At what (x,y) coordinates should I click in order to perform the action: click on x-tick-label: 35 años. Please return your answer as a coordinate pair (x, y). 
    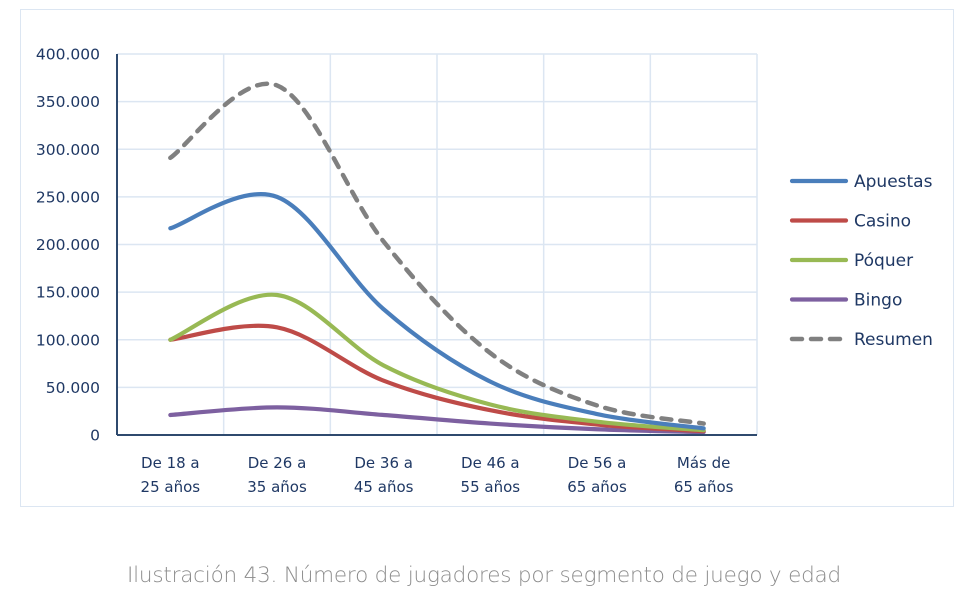
    Looking at the image, I should click on (277, 487).